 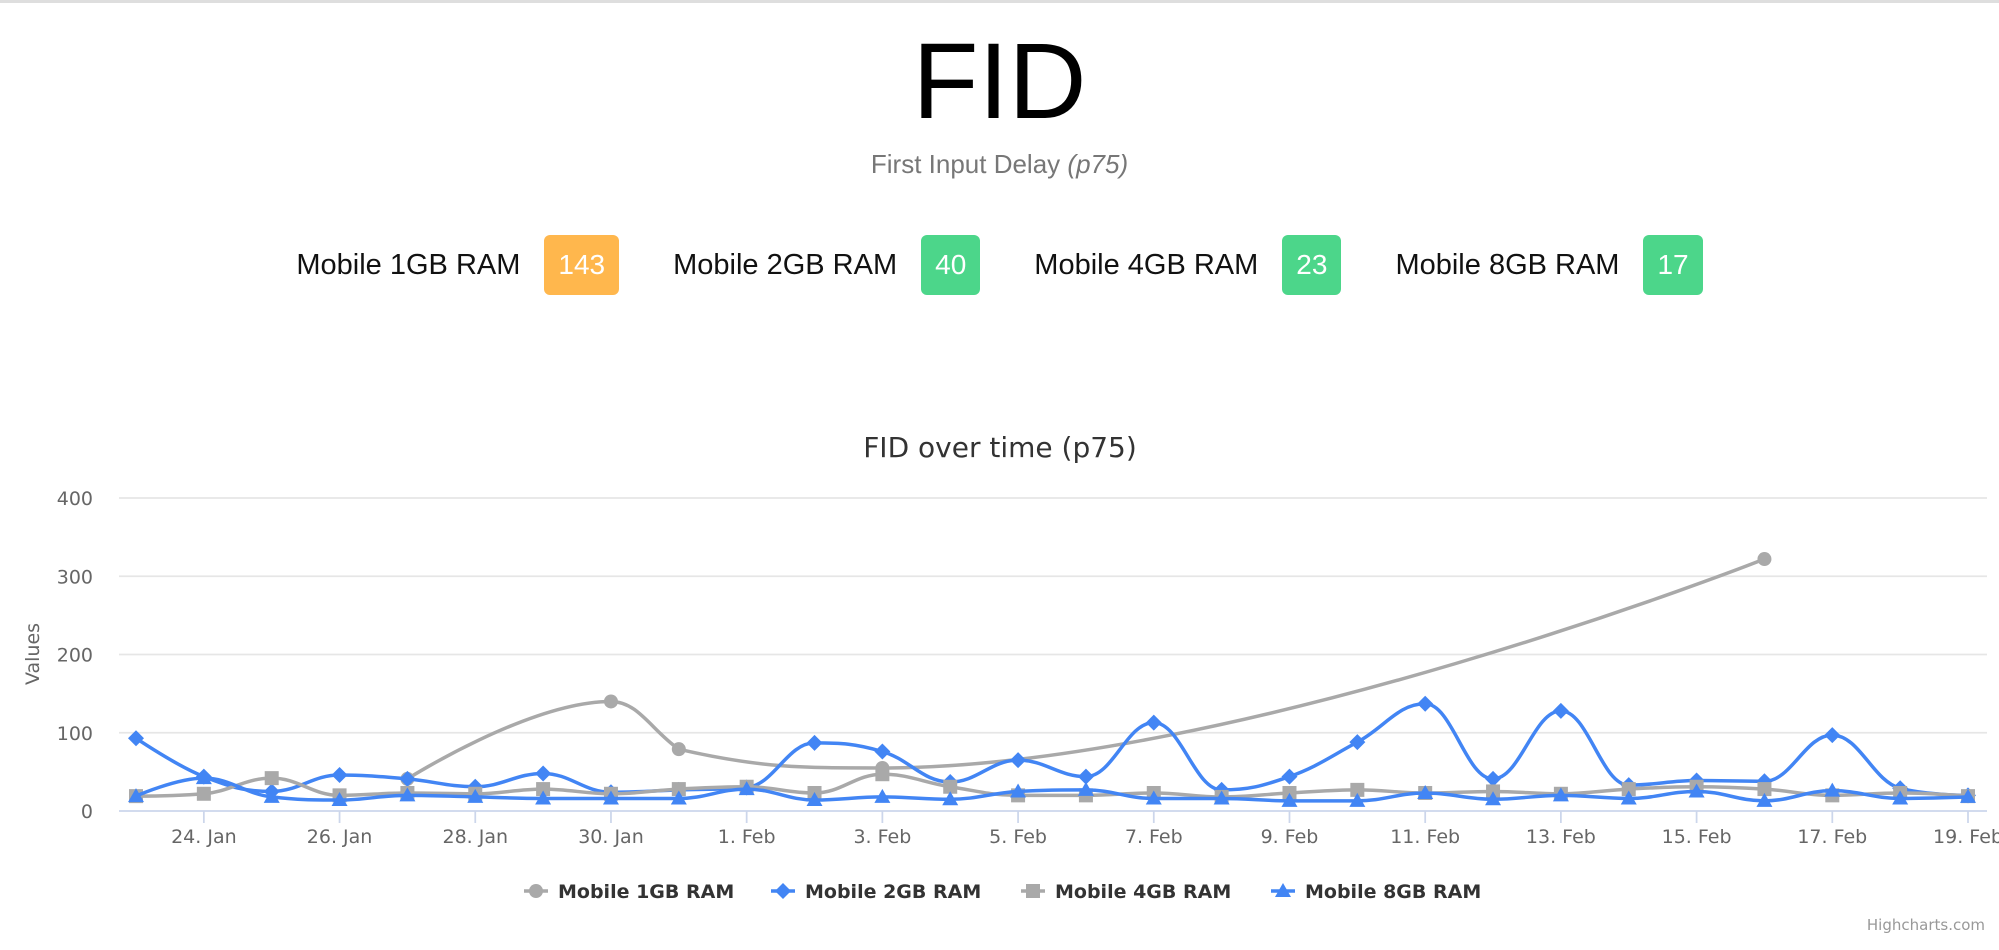 I want to click on x-tick-label: 17. Feb, so click(x=1832, y=837).